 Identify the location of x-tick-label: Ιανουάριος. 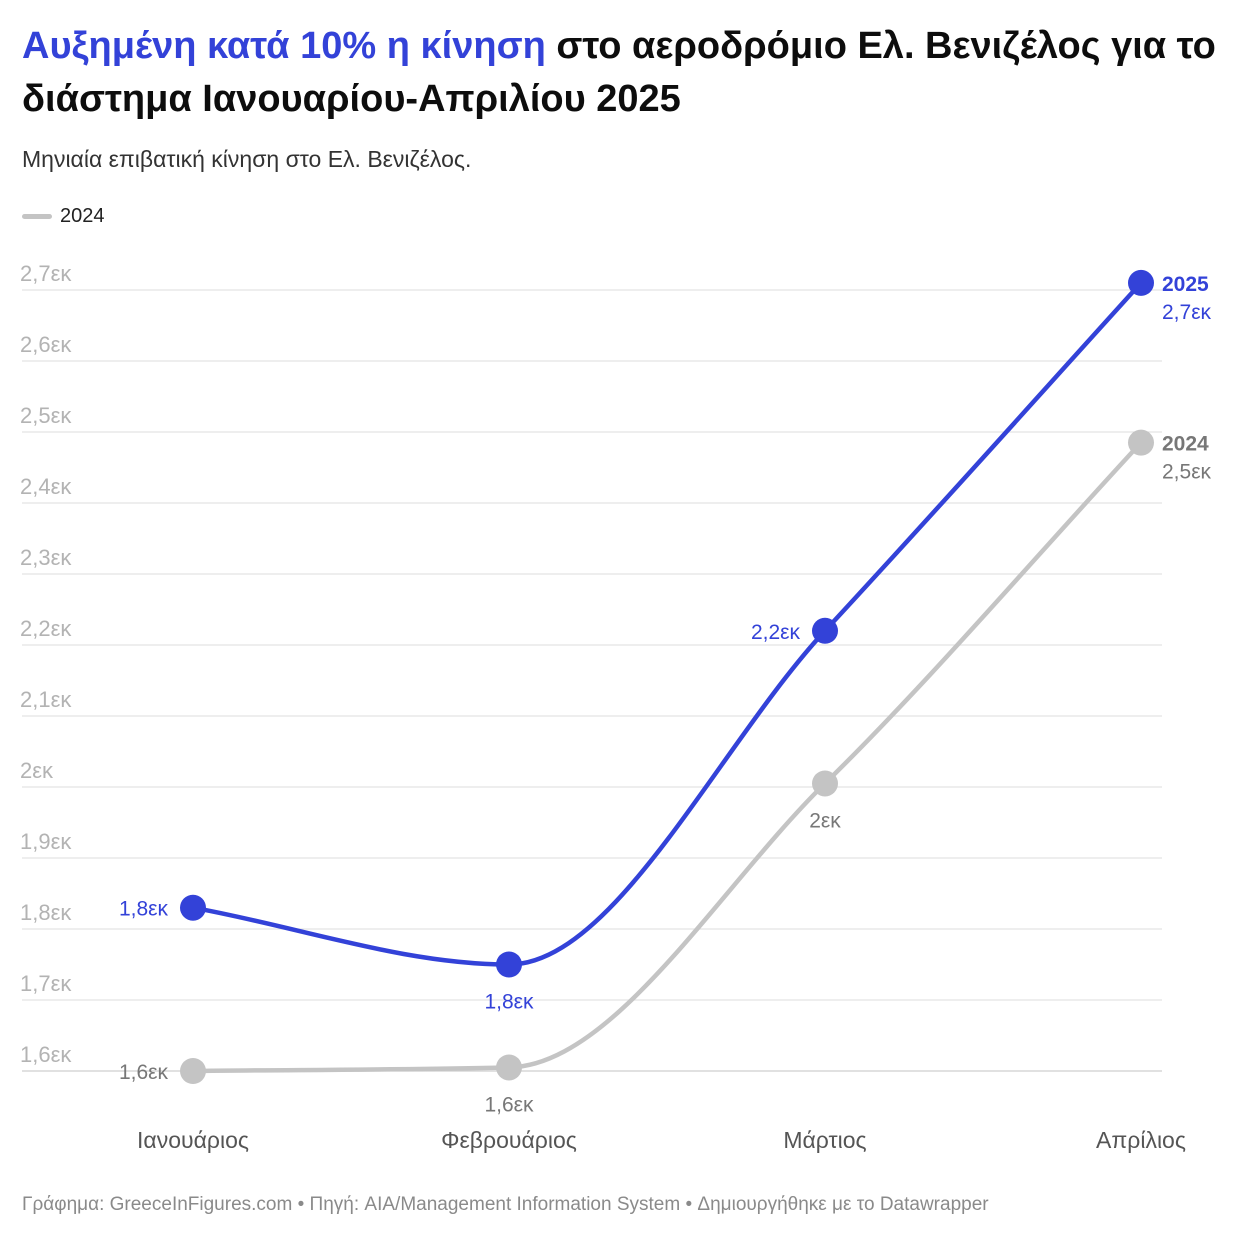
(193, 1140).